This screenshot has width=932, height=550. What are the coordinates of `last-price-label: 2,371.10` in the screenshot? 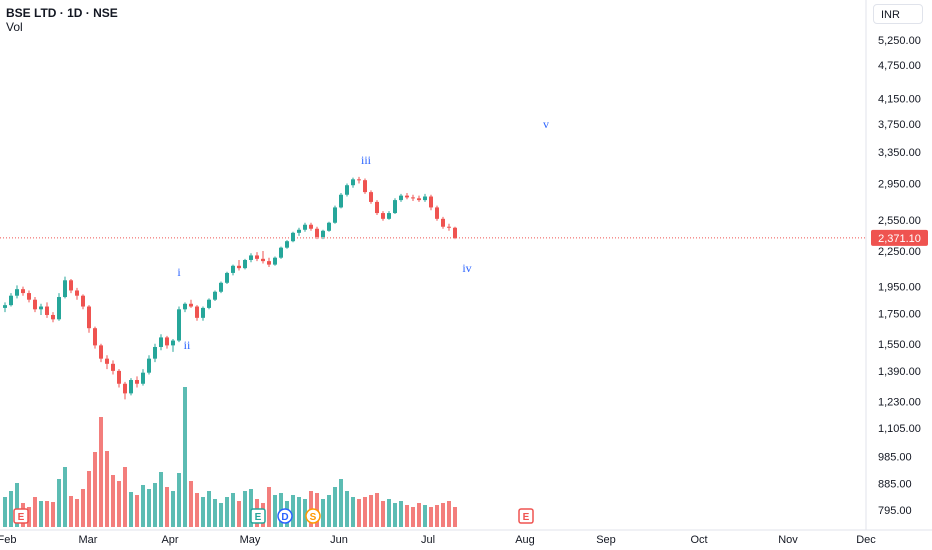 It's located at (899, 239).